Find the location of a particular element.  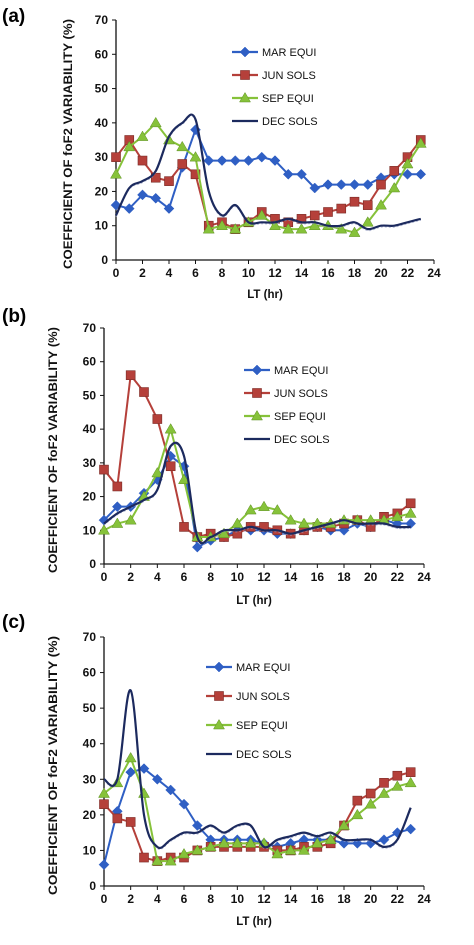

legend-item: MAR EQUI is located at coordinates (286, 370).